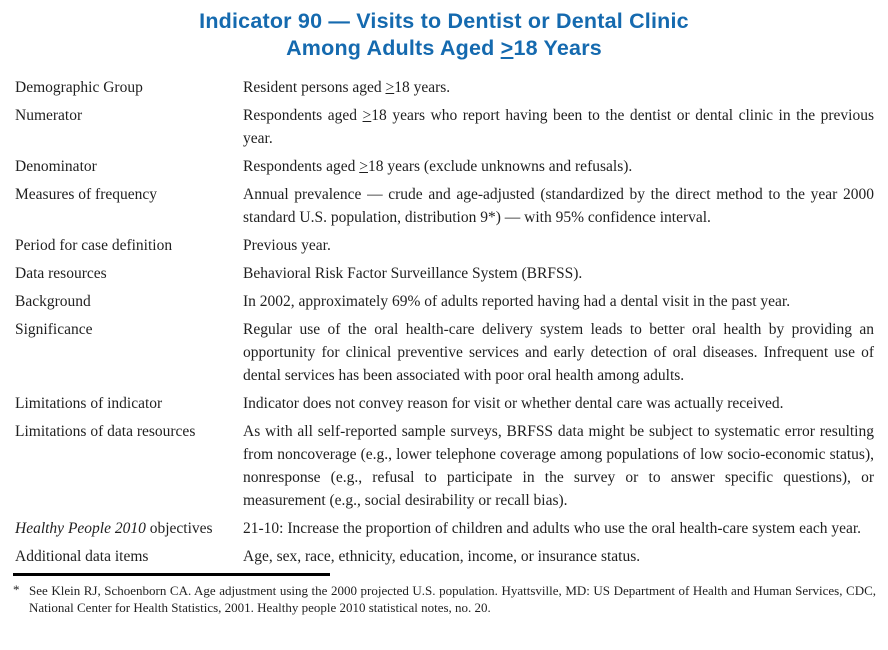 The height and width of the screenshot is (650, 888). What do you see at coordinates (56, 166) in the screenshot?
I see `row-label: Denominator` at bounding box center [56, 166].